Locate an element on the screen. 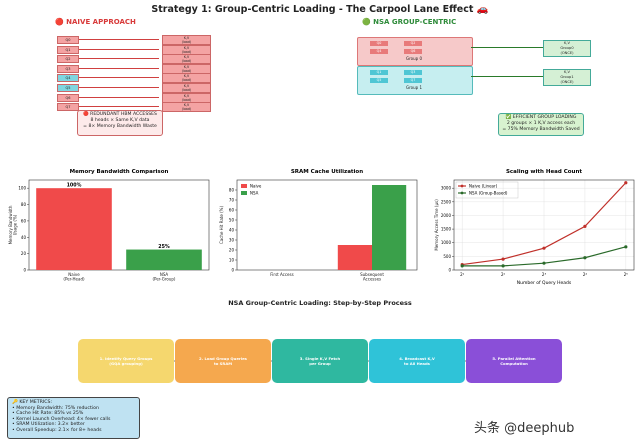 The height and width of the screenshot is (446, 640). y-tick-label: 3000 is located at coordinates (446, 188).